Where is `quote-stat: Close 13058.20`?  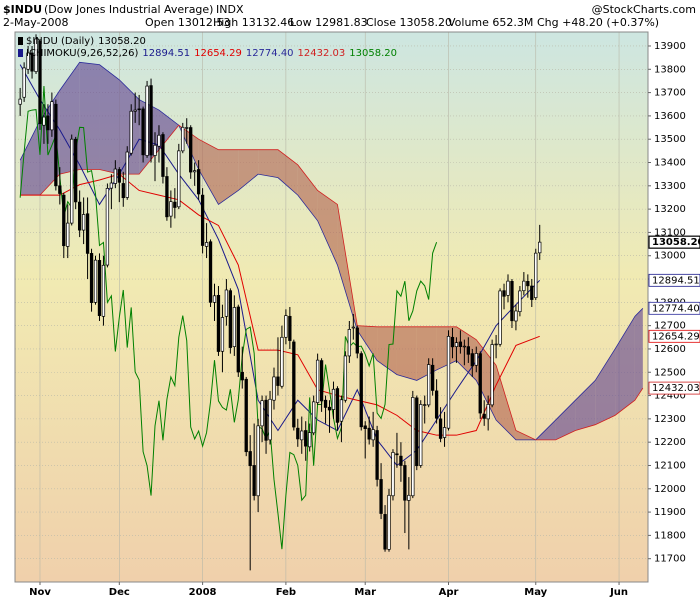 quote-stat: Close 13058.20 is located at coordinates (409, 22).